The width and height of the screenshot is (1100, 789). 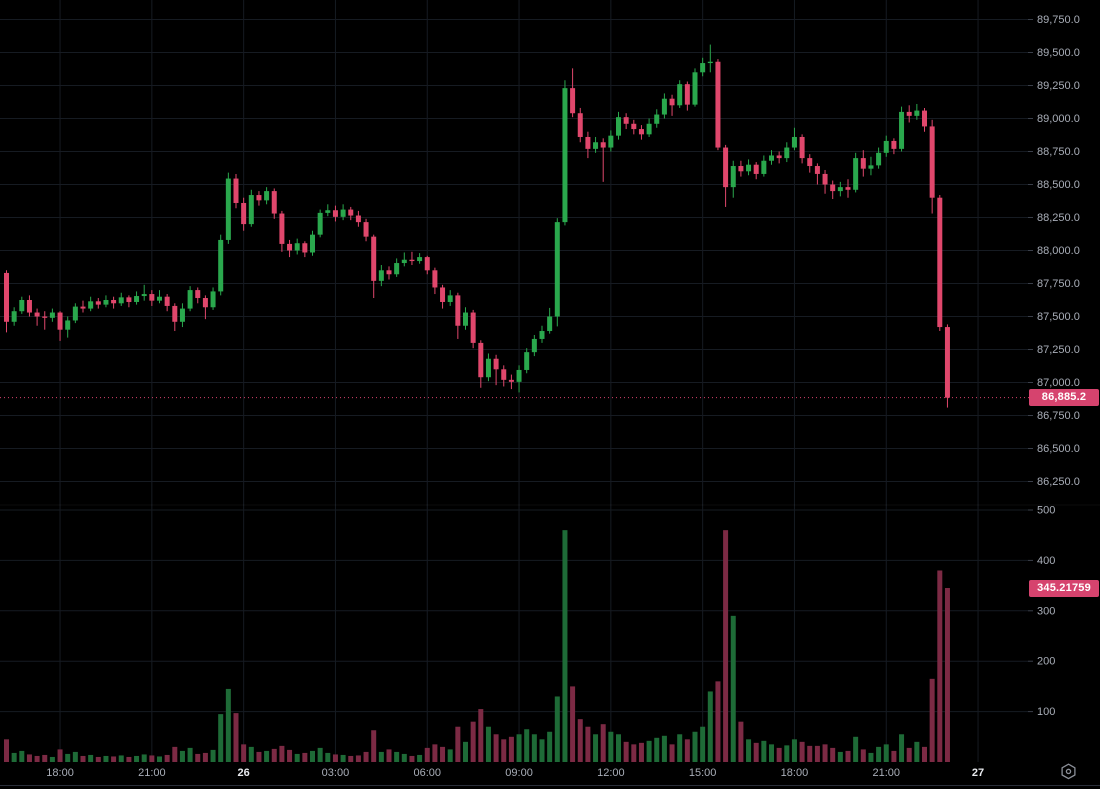 I want to click on svg-text: 09:00, so click(x=519, y=773).